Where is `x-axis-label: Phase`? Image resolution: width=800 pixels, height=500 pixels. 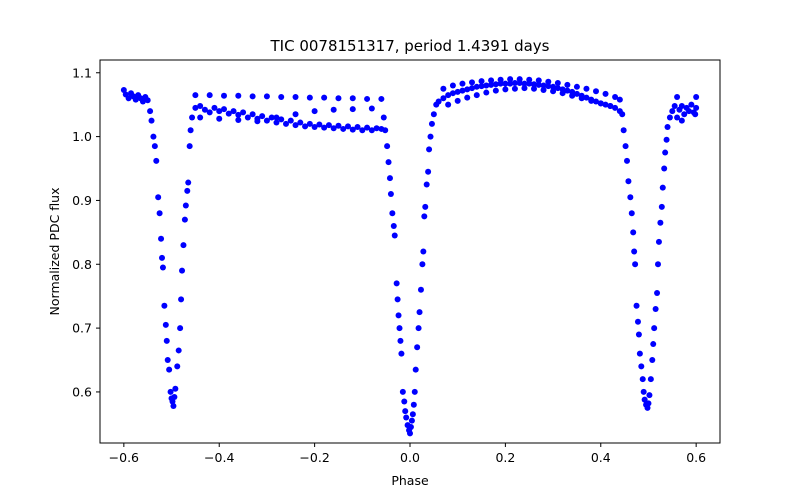 x-axis-label: Phase is located at coordinates (410, 480).